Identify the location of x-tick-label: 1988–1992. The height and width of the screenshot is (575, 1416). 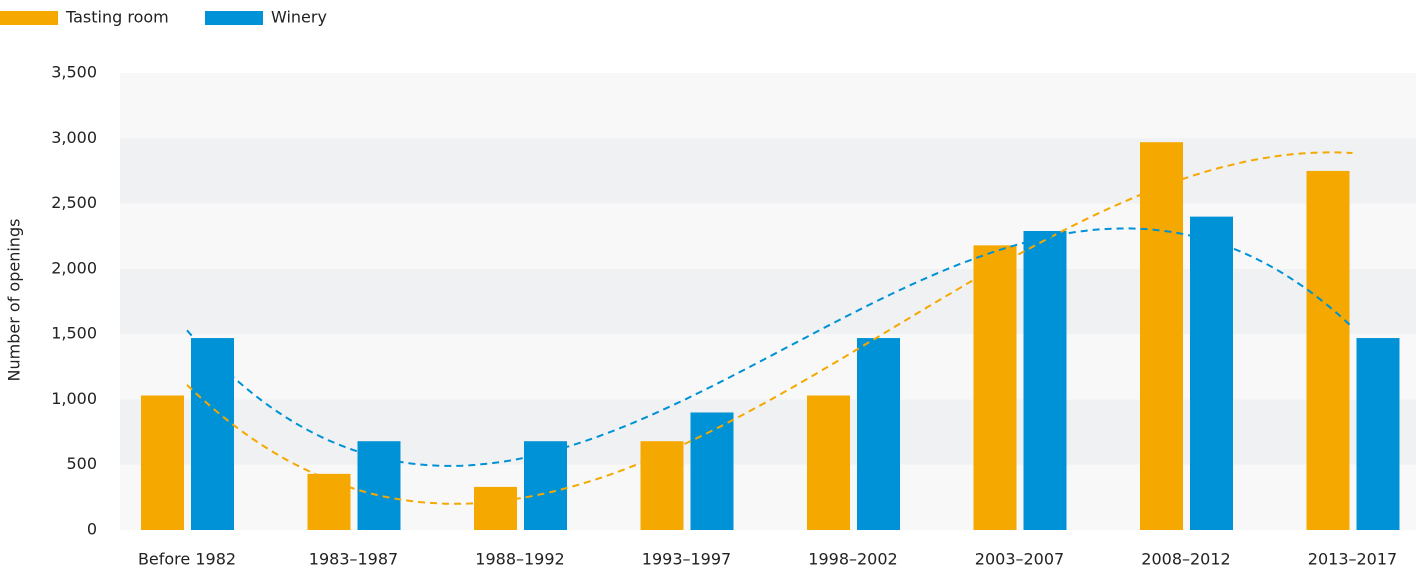
(519, 559).